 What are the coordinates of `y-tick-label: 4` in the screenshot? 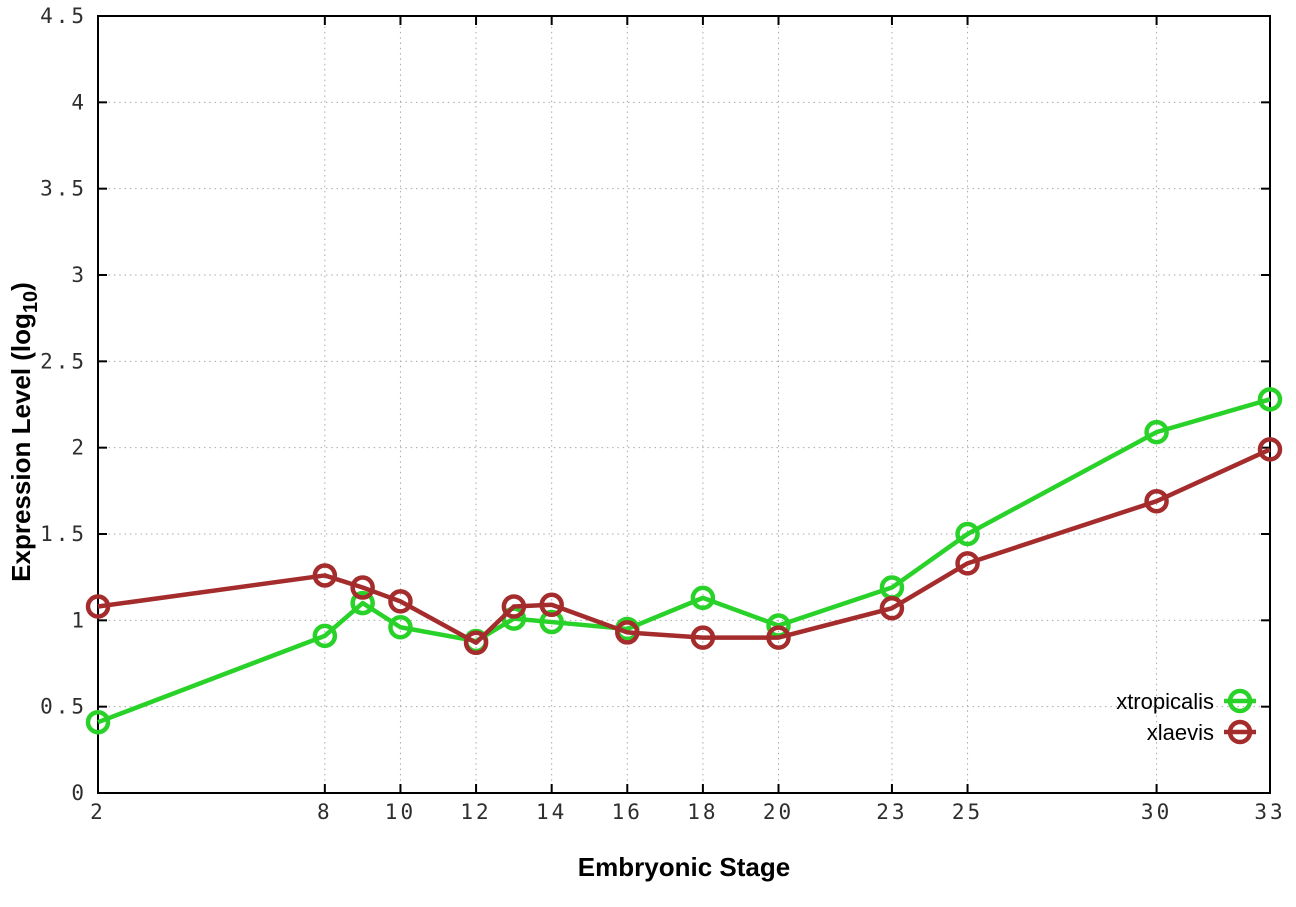 It's located at (79, 102).